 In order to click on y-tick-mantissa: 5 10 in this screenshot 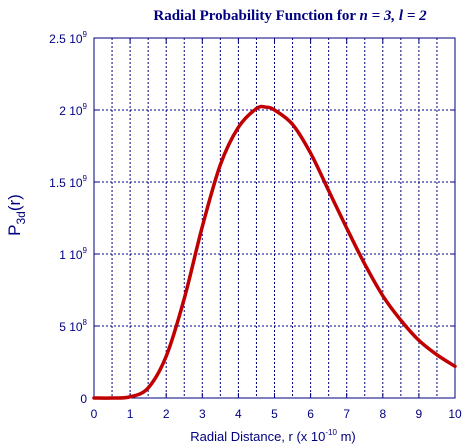, I will do `click(71, 327)`.